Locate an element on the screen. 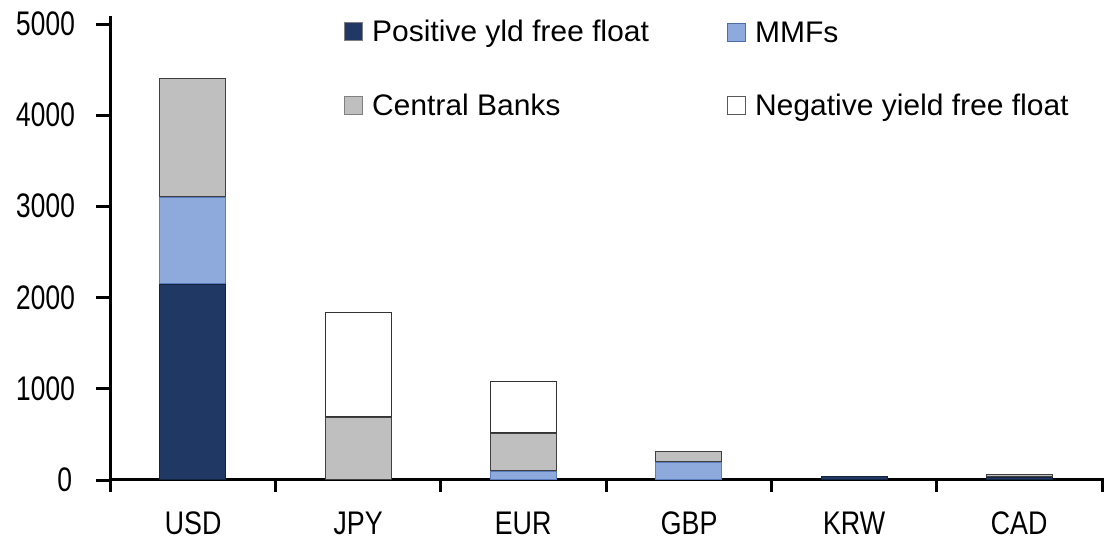 The width and height of the screenshot is (1109, 556). y-tick-label: 1000 is located at coordinates (45, 388).